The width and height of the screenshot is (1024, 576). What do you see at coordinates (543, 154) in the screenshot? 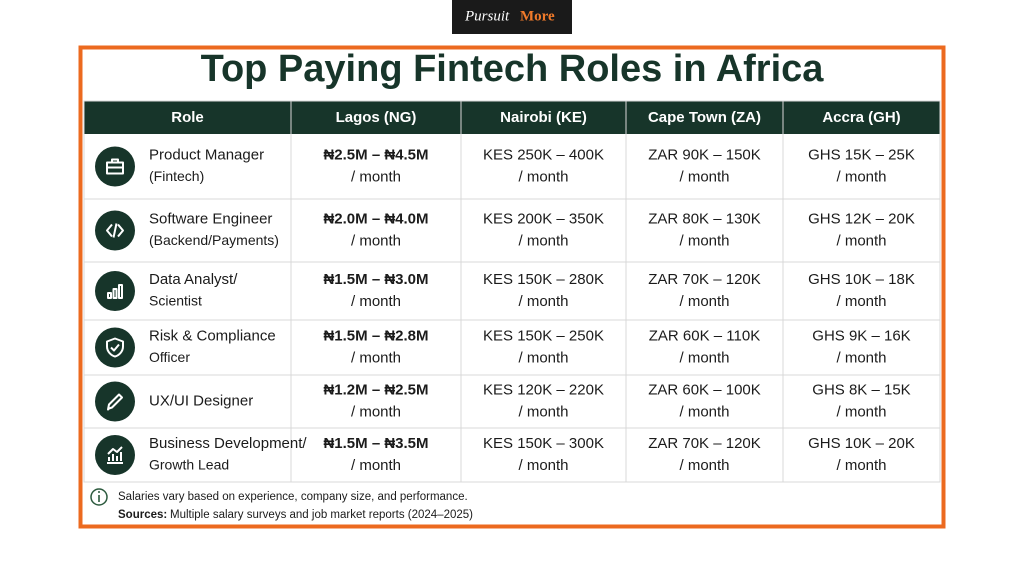
I see `salary-range: KES 250K – 400K` at bounding box center [543, 154].